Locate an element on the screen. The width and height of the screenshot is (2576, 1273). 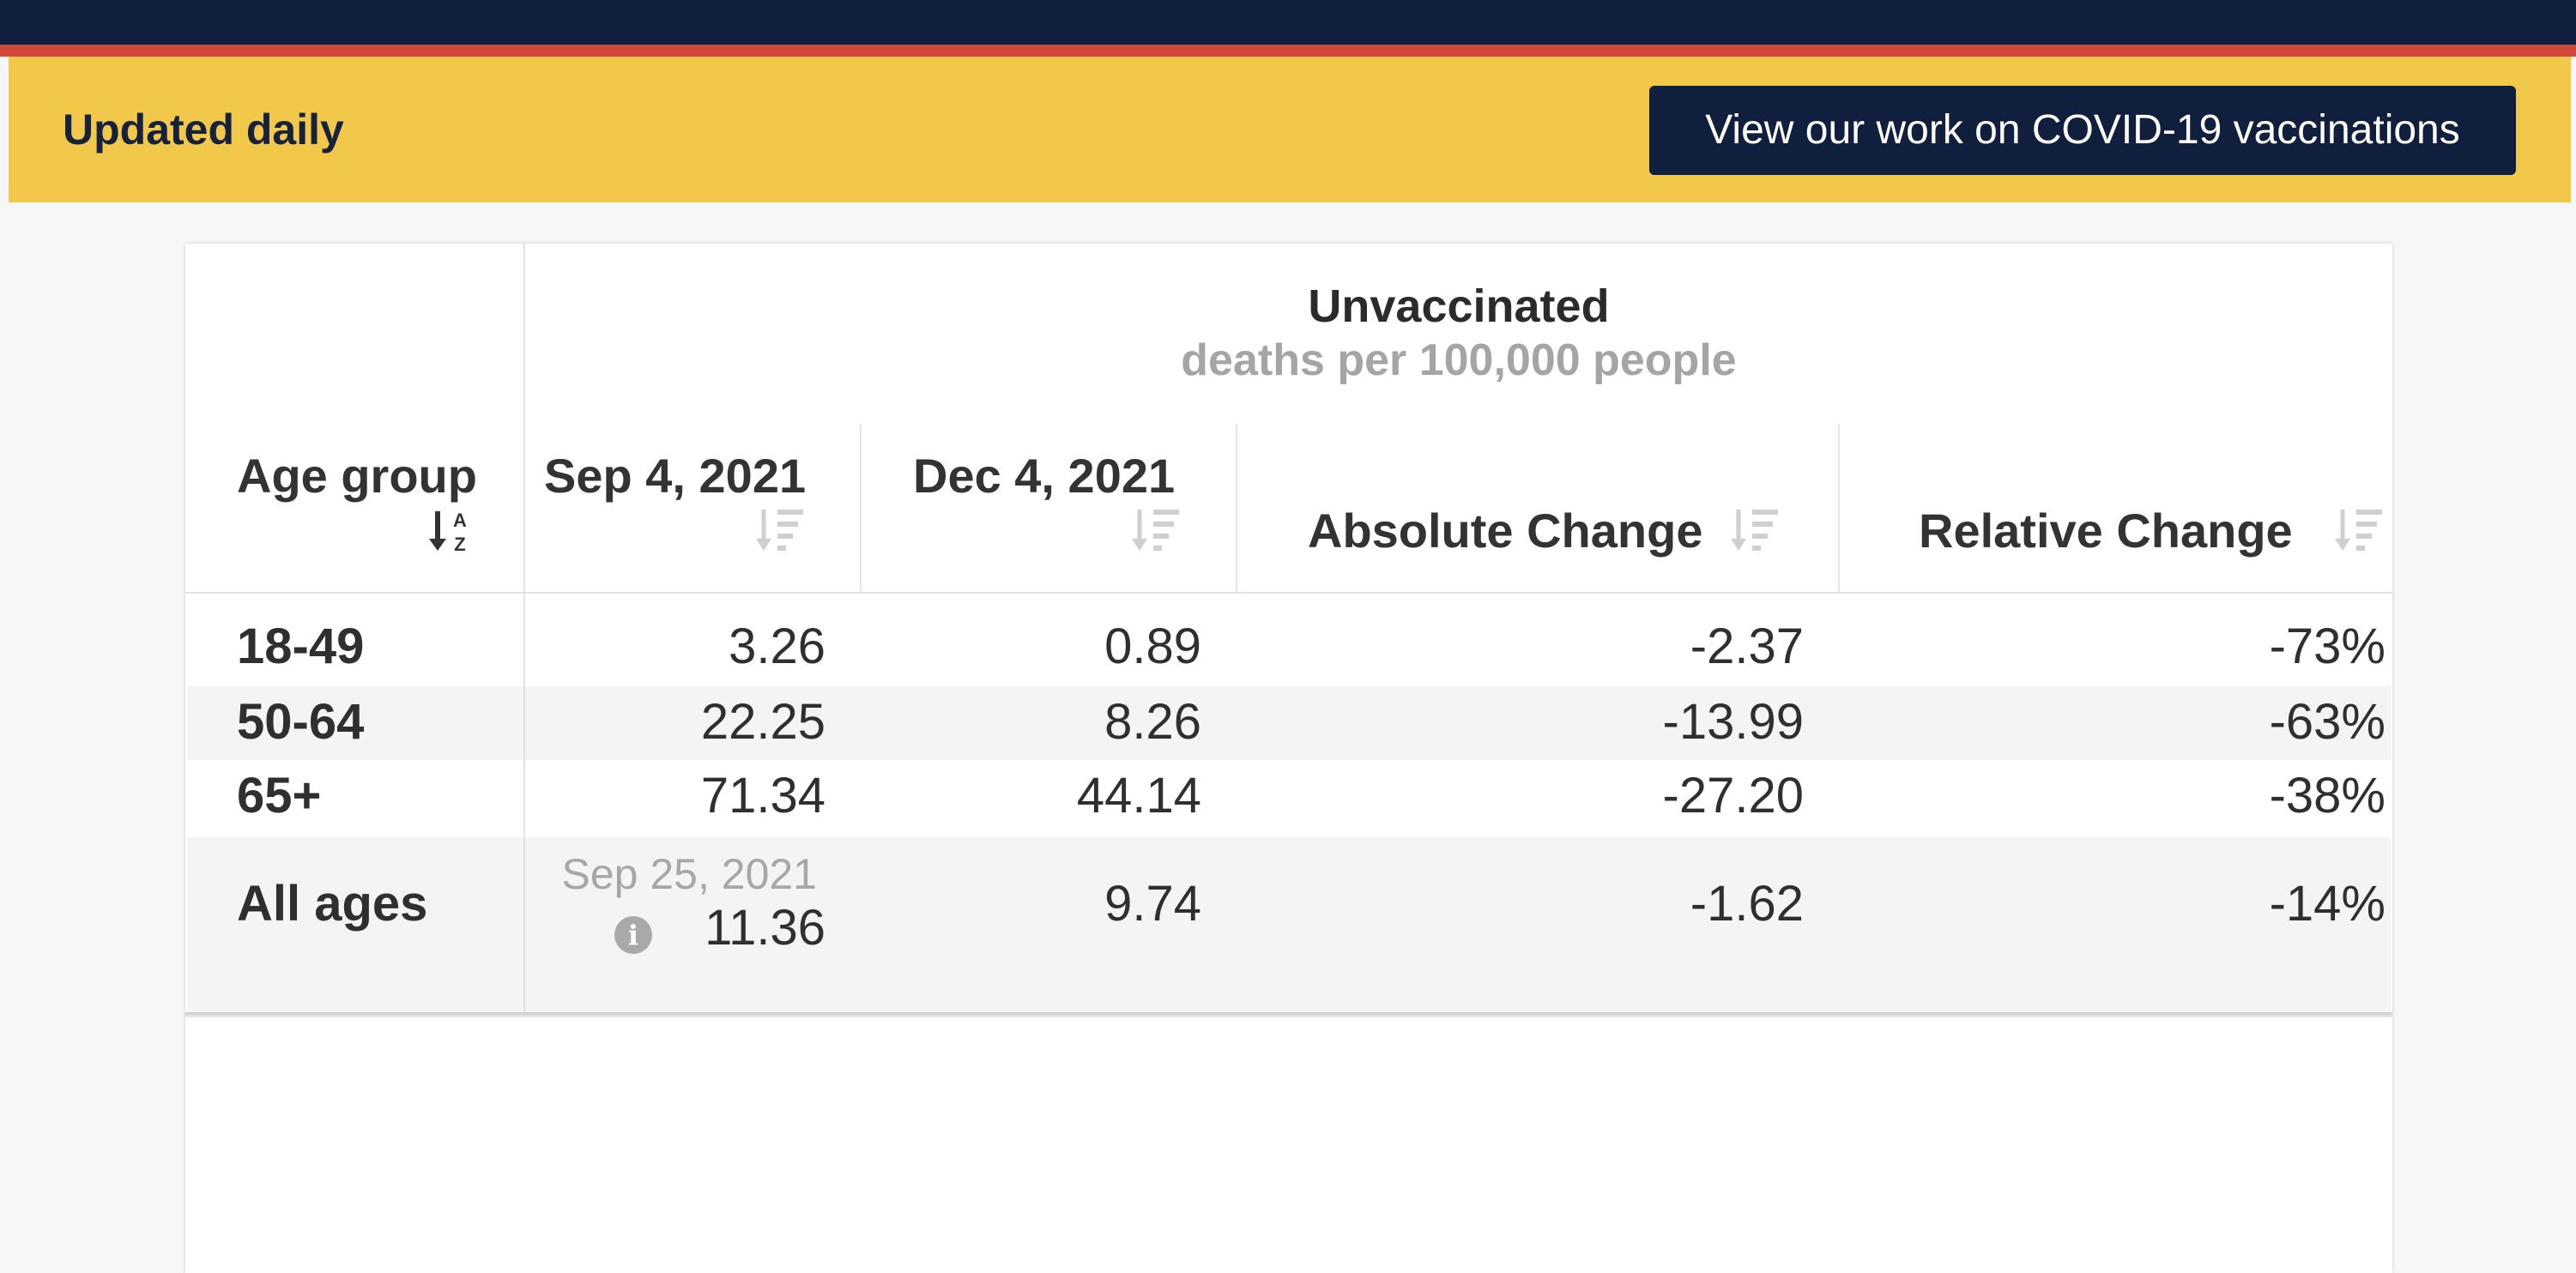
svg-text: Z is located at coordinates (460, 544).